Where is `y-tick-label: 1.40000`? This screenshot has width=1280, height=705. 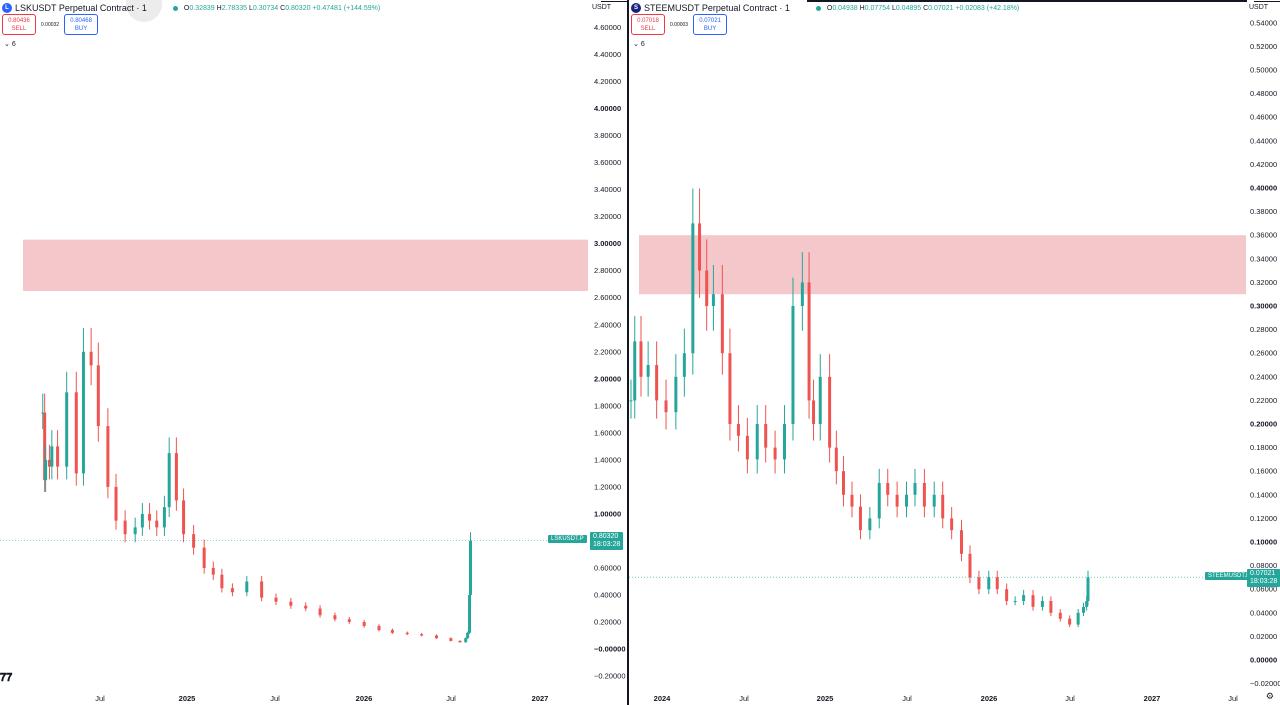
y-tick-label: 1.40000 is located at coordinates (607, 459).